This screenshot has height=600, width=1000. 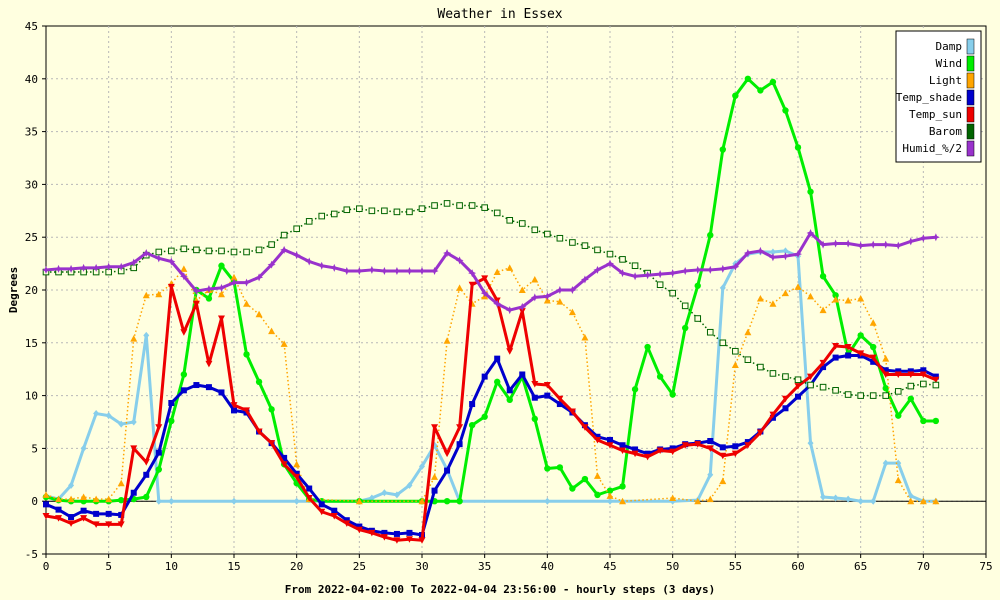 I want to click on y-axis-ticks: -5 0 5 10 15 20 25 30 35 40 45, so click(x=35, y=290).